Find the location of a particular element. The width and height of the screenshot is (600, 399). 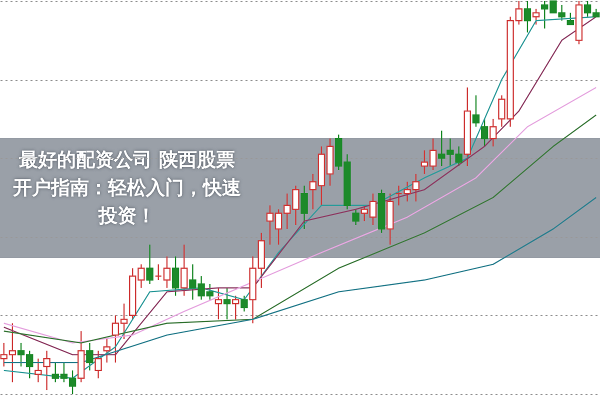

text: 最好的配资公司 陕西股票开户指南：轻松入门，快速投资！ is located at coordinates (127, 188).